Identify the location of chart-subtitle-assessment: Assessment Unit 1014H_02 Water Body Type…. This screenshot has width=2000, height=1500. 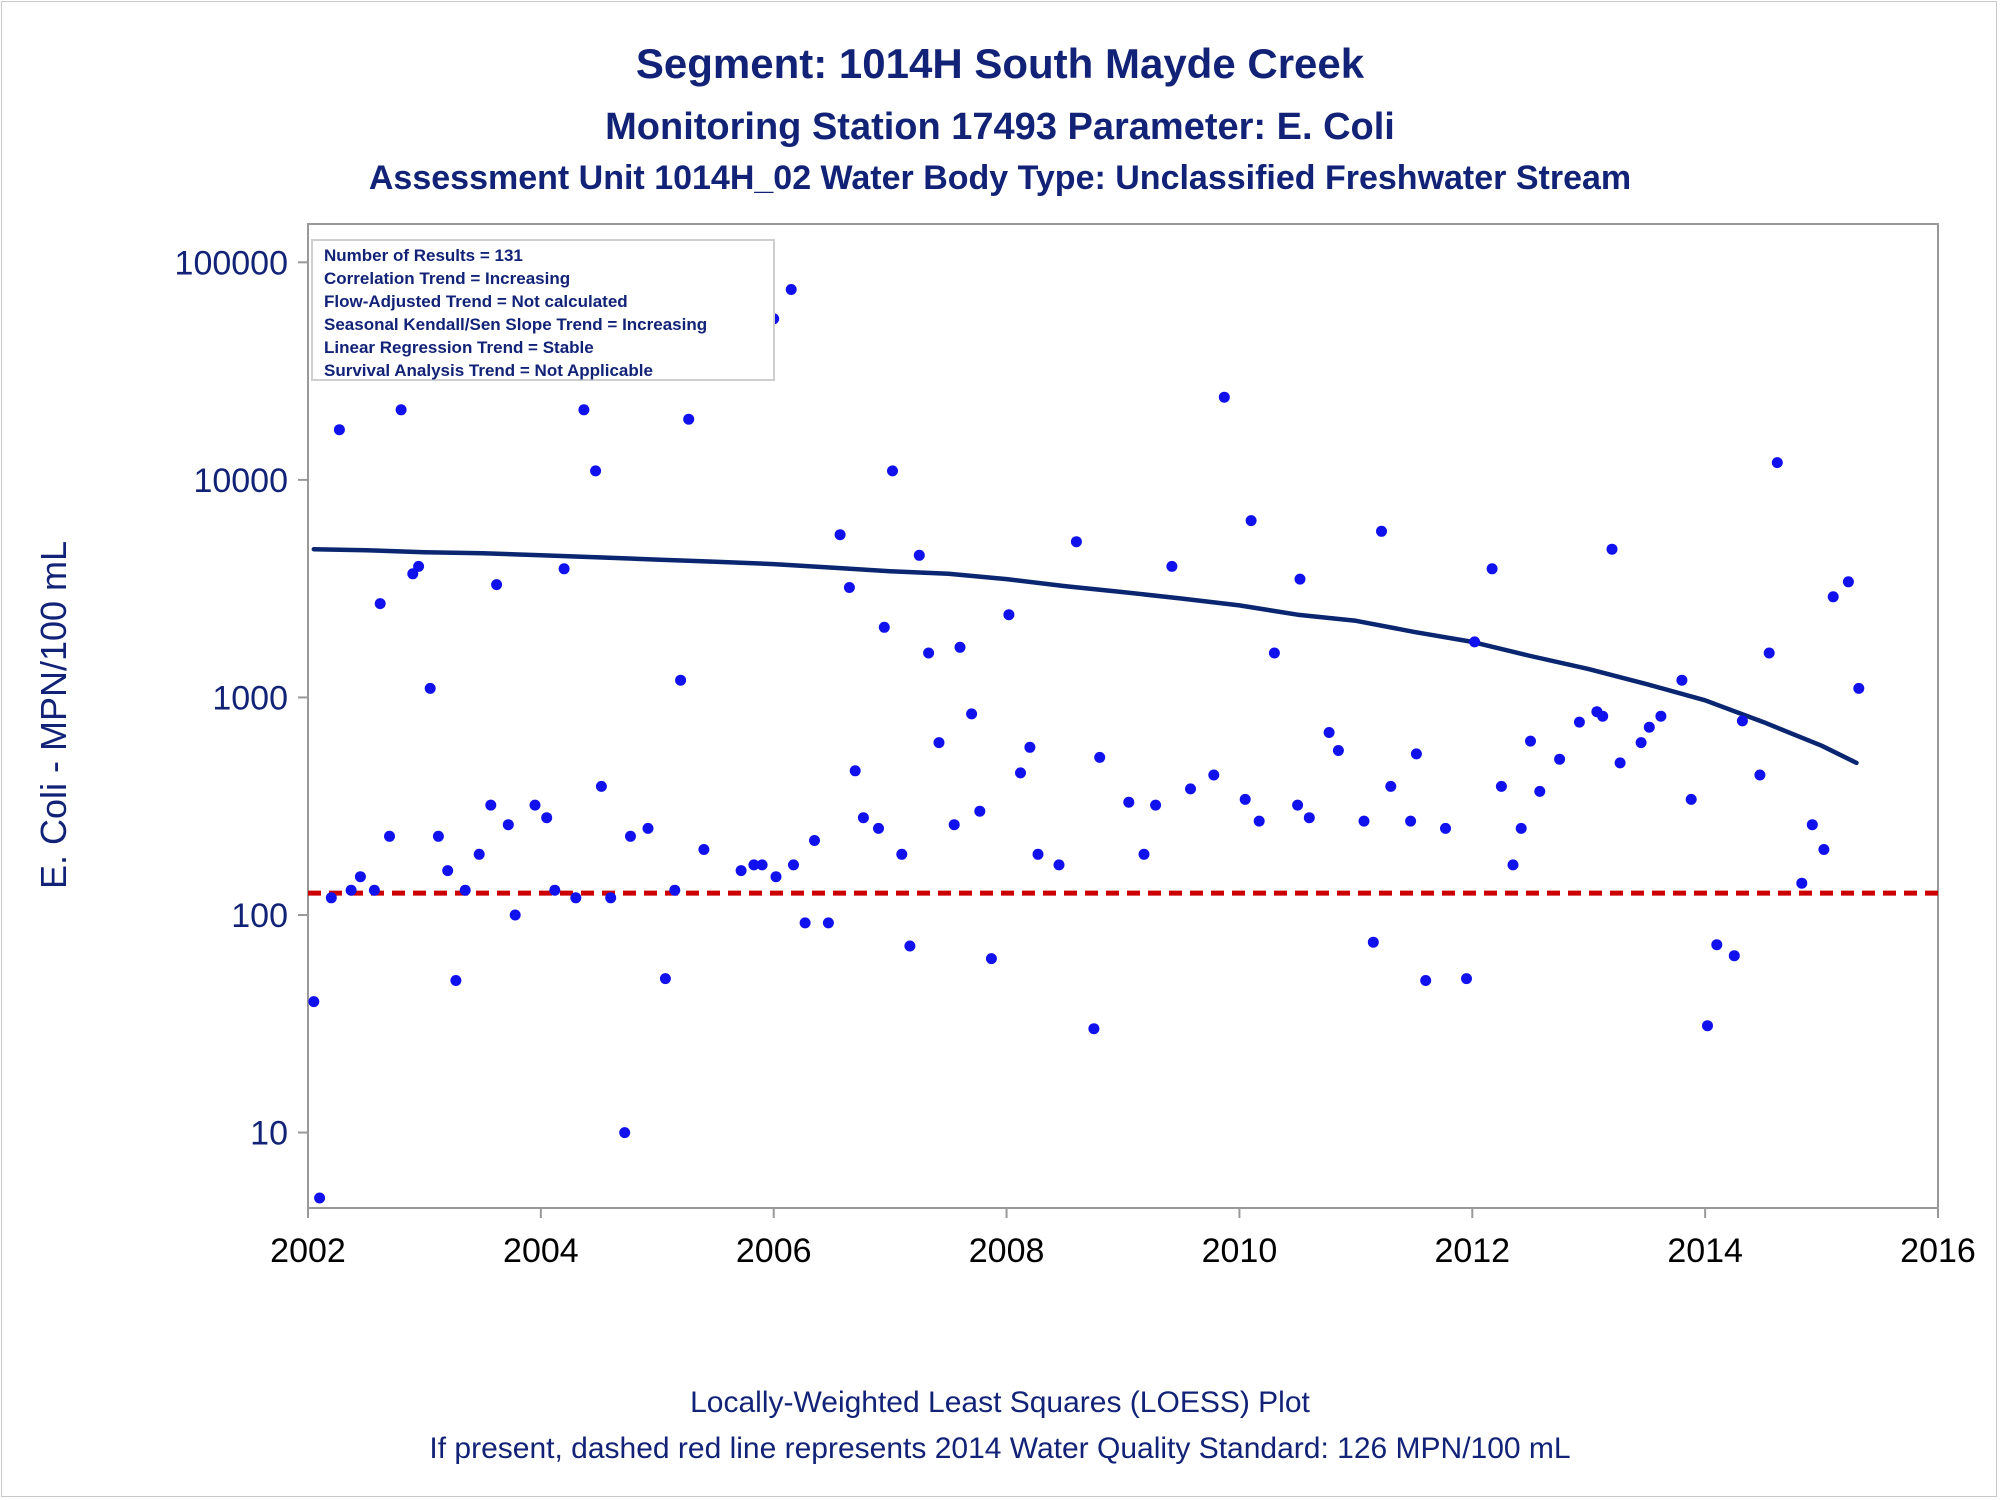
(1000, 178).